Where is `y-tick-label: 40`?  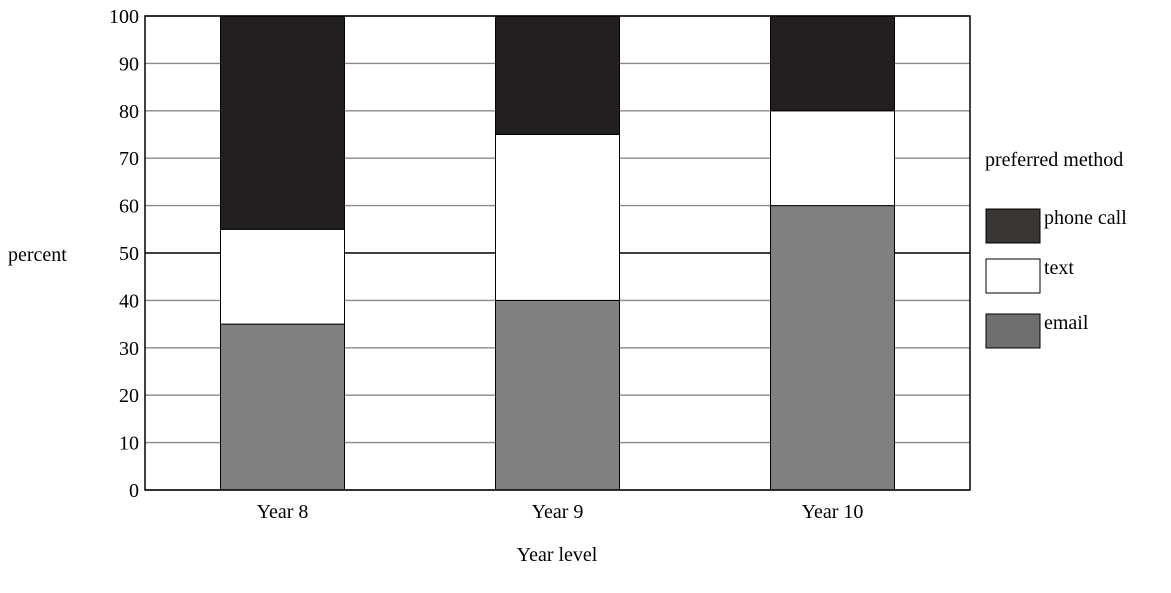 y-tick-label: 40 is located at coordinates (129, 301).